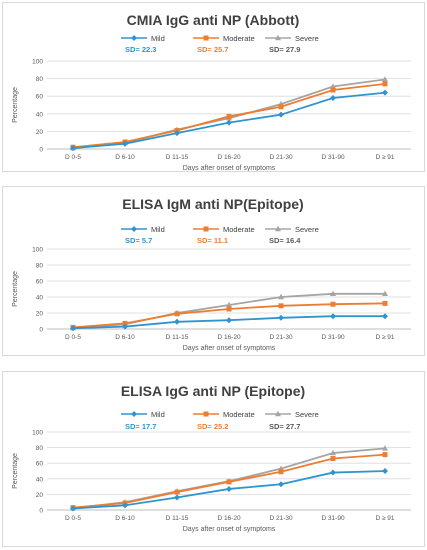 This screenshot has width=427, height=550. Describe the element at coordinates (229, 529) in the screenshot. I see `x-axis-label: Days after onset of symptoms` at that location.